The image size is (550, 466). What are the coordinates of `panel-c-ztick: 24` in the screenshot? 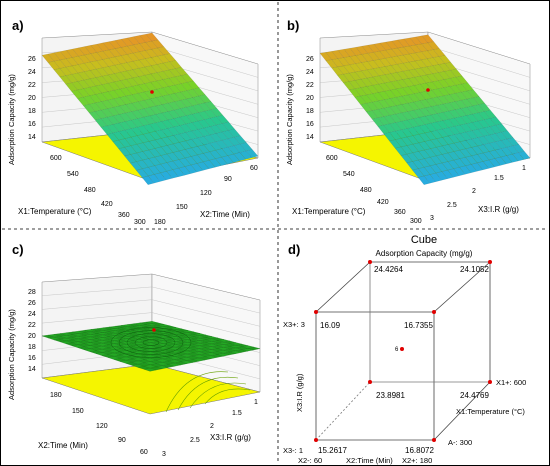 It's located at (32, 314).